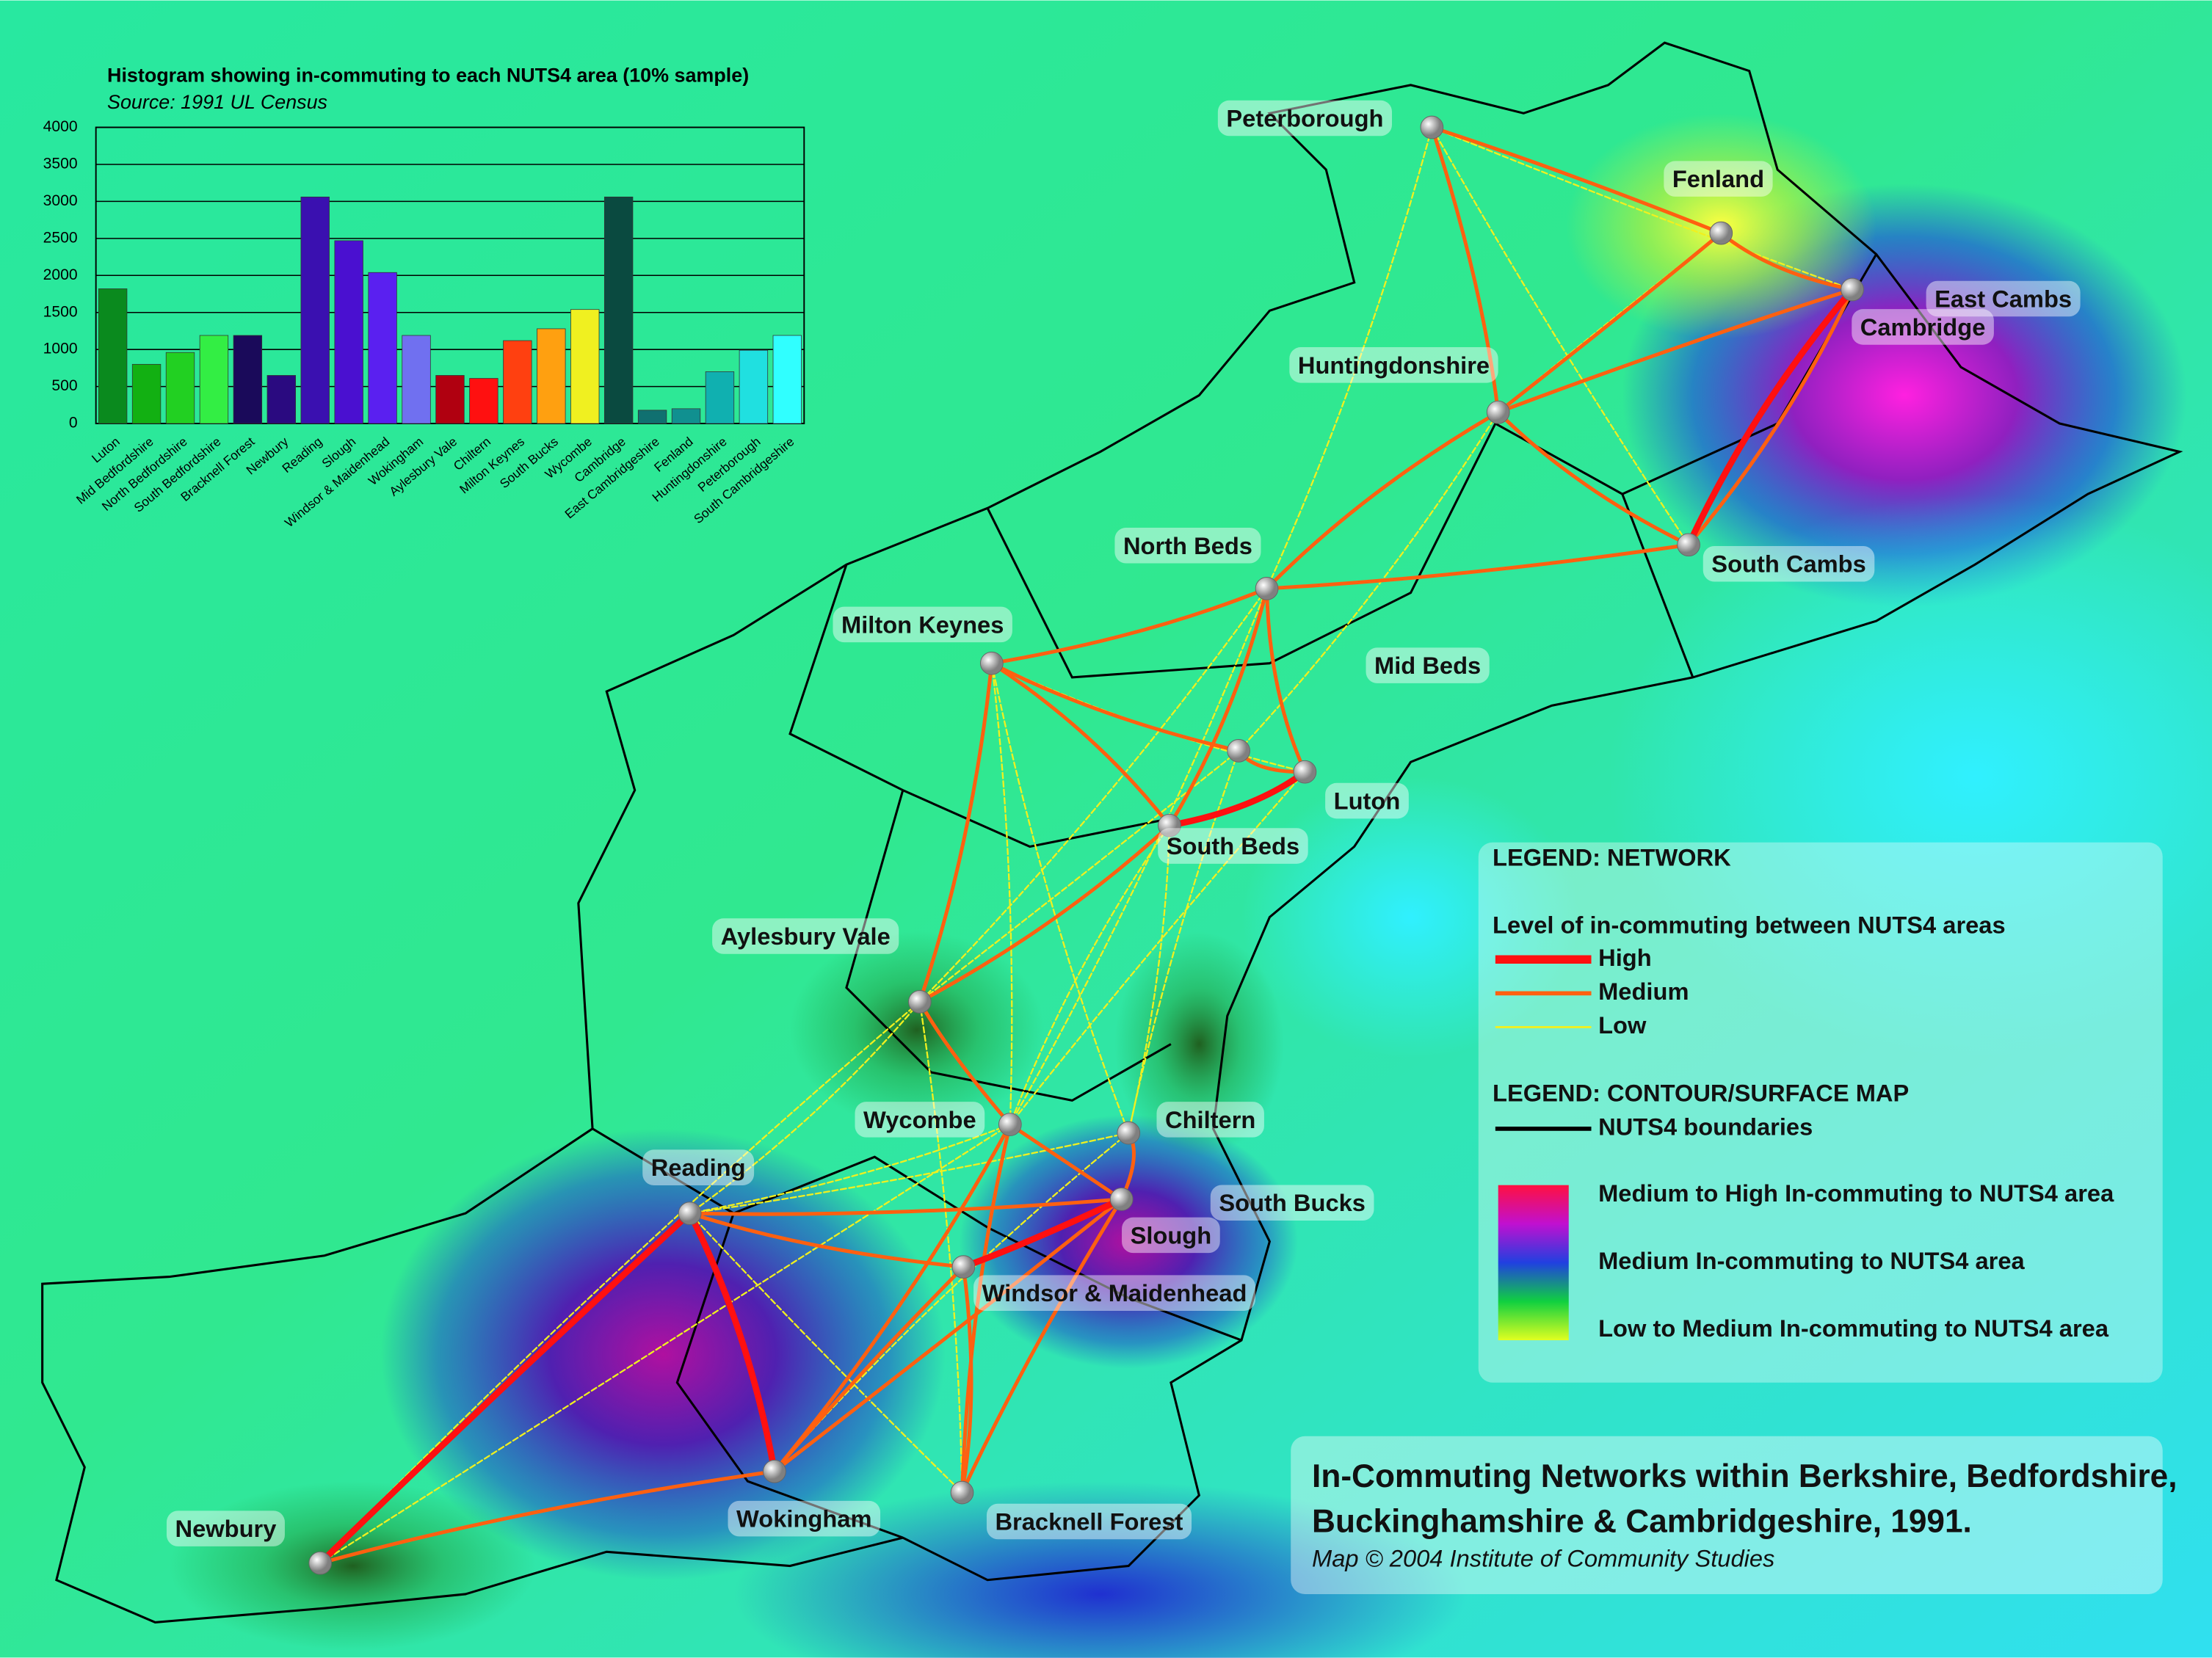 Image resolution: width=2212 pixels, height=1658 pixels. I want to click on legend-title: LEGEND: NETWORK, so click(1612, 856).